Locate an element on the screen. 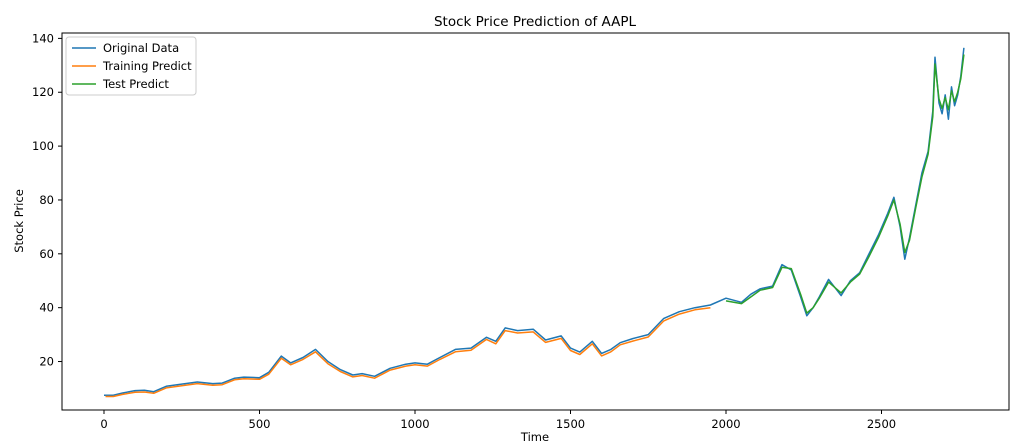 The image size is (1024, 442). y-tick-label: 80 is located at coordinates (46, 200).